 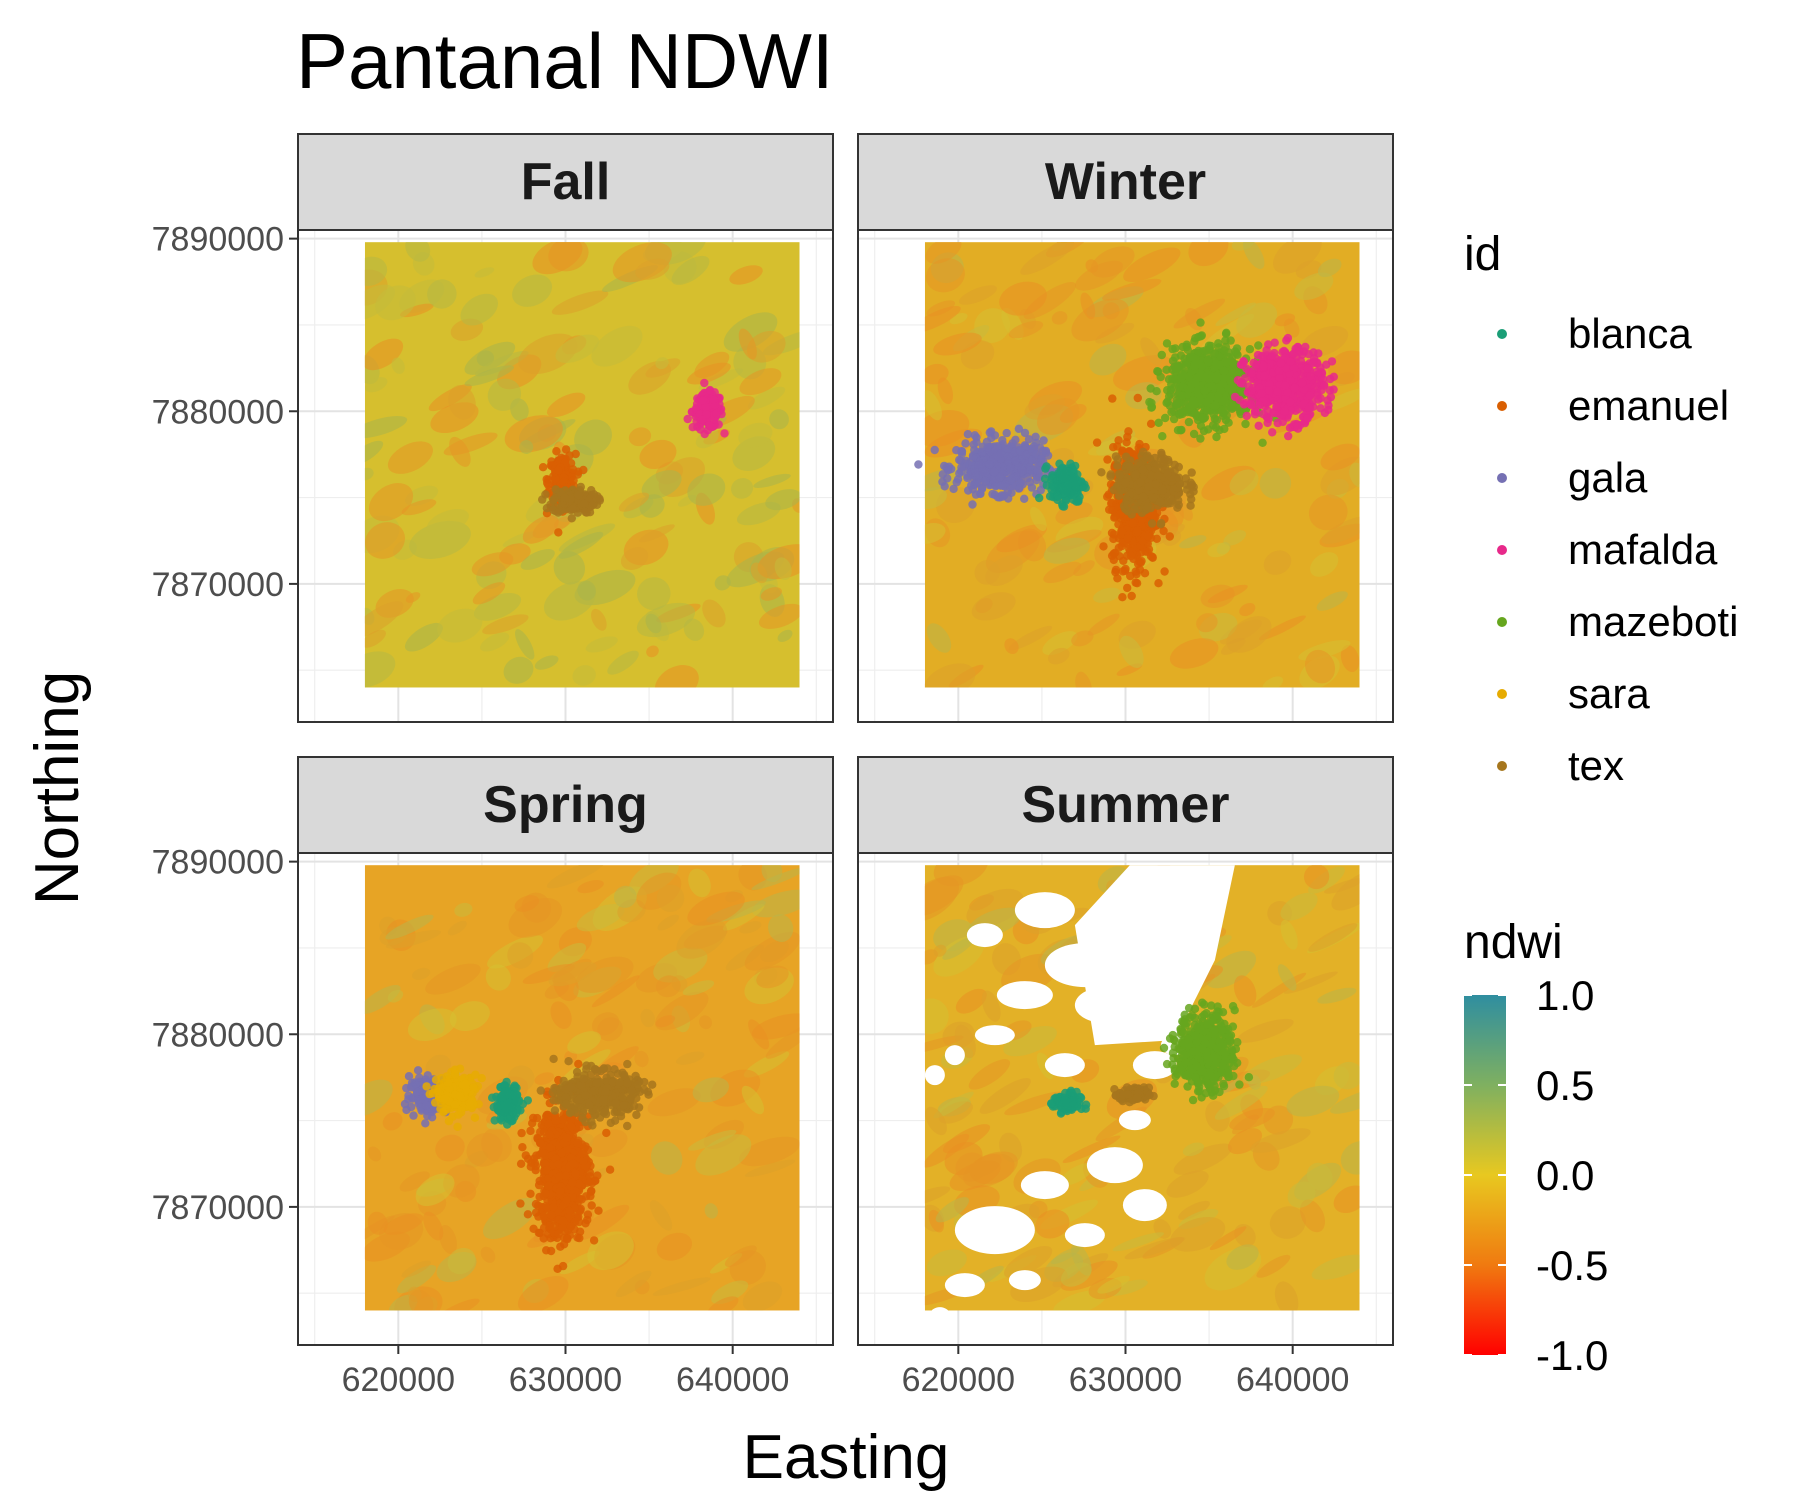 What do you see at coordinates (1125, 182) in the screenshot?
I see `facet-strip-label: Winter` at bounding box center [1125, 182].